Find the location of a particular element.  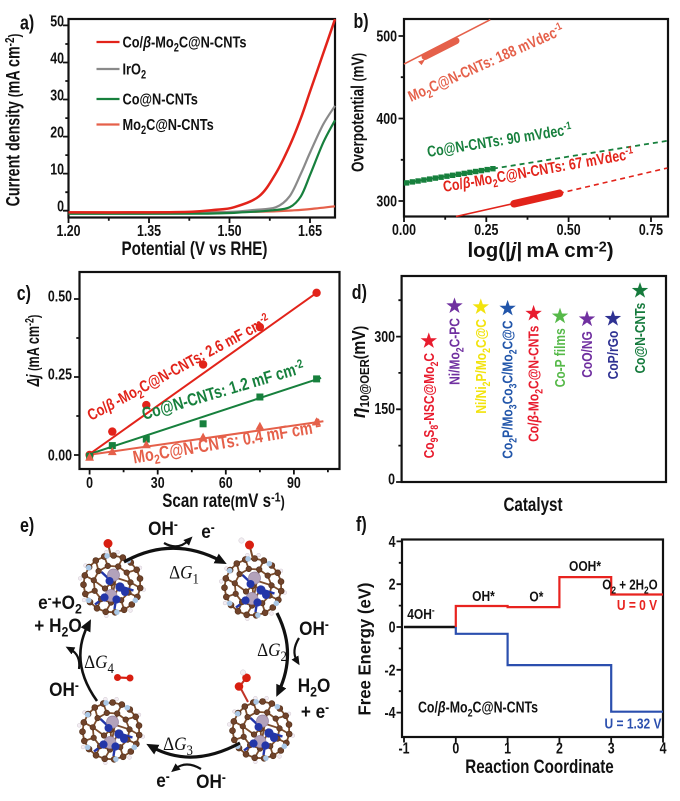

svg-text: Scan rate(mV s-1​) is located at coordinates (223, 500).